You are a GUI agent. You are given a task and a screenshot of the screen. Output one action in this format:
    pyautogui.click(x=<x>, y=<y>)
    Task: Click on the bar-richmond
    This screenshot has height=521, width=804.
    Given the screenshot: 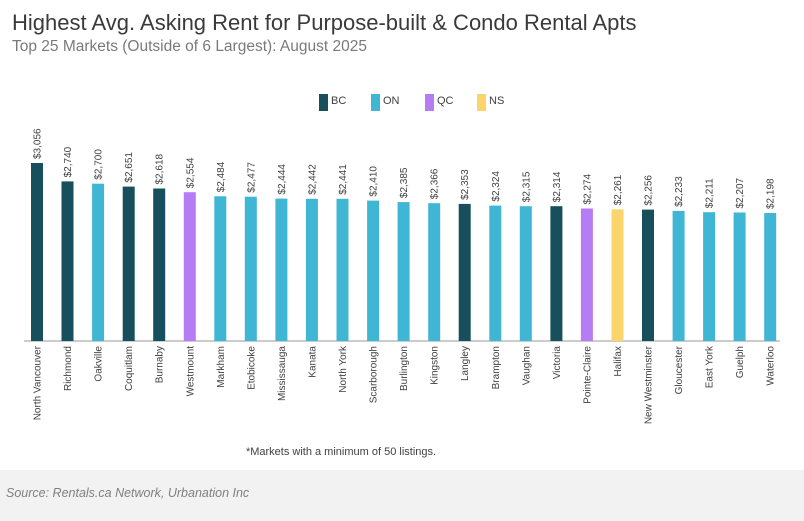 What is the action you would take?
    pyautogui.click(x=67, y=261)
    